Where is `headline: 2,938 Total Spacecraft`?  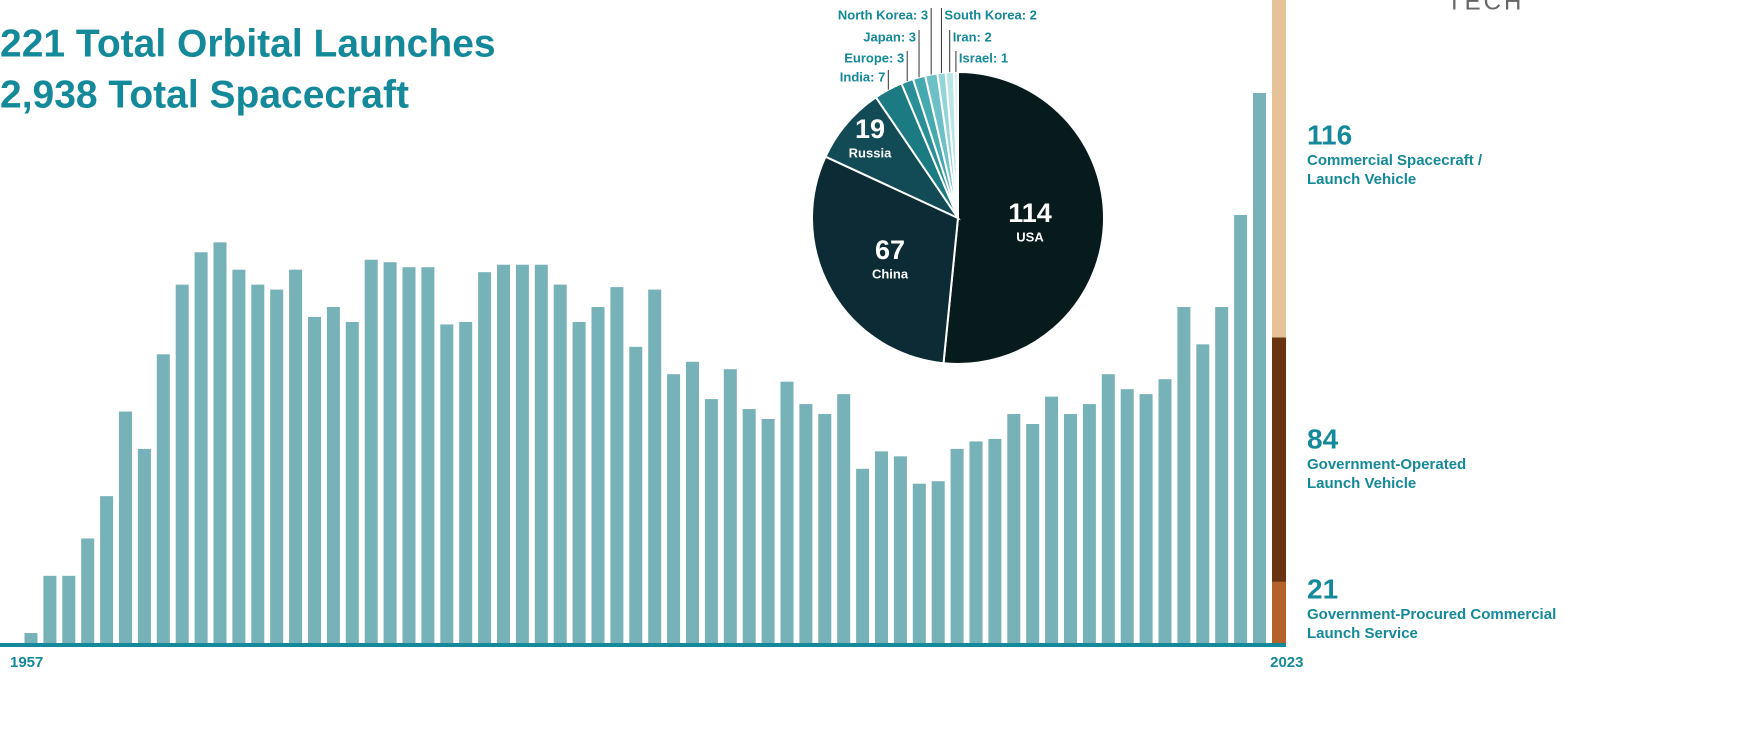
headline: 2,938 Total Spacecraft is located at coordinates (204, 94).